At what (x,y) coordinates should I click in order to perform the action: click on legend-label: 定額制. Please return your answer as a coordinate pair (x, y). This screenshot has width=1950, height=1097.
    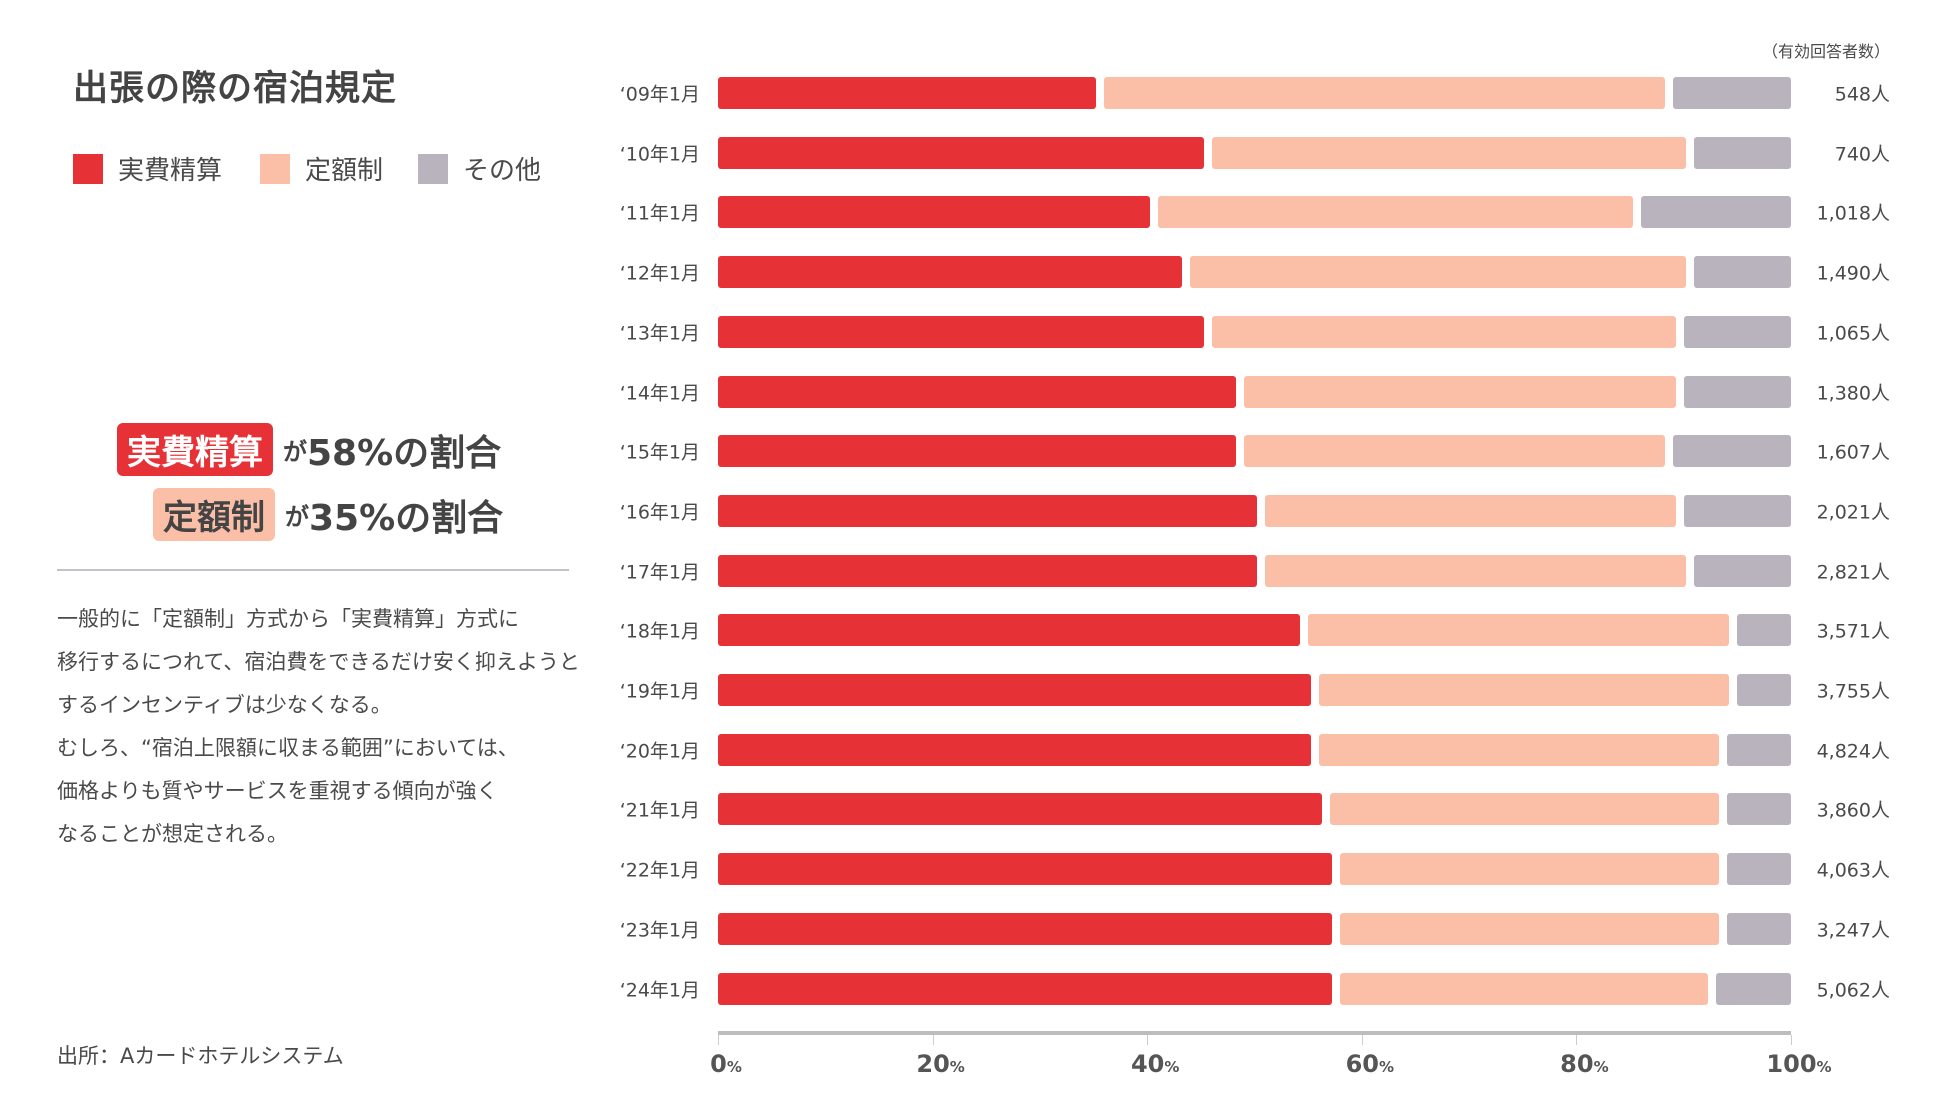
    Looking at the image, I should click on (344, 171).